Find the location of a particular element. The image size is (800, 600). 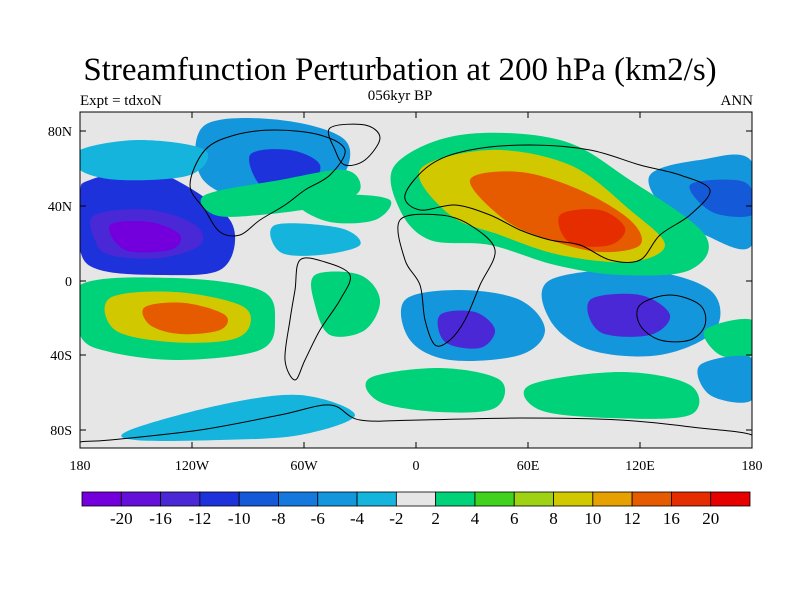

lat-tick-label: 80S is located at coordinates (61, 431).